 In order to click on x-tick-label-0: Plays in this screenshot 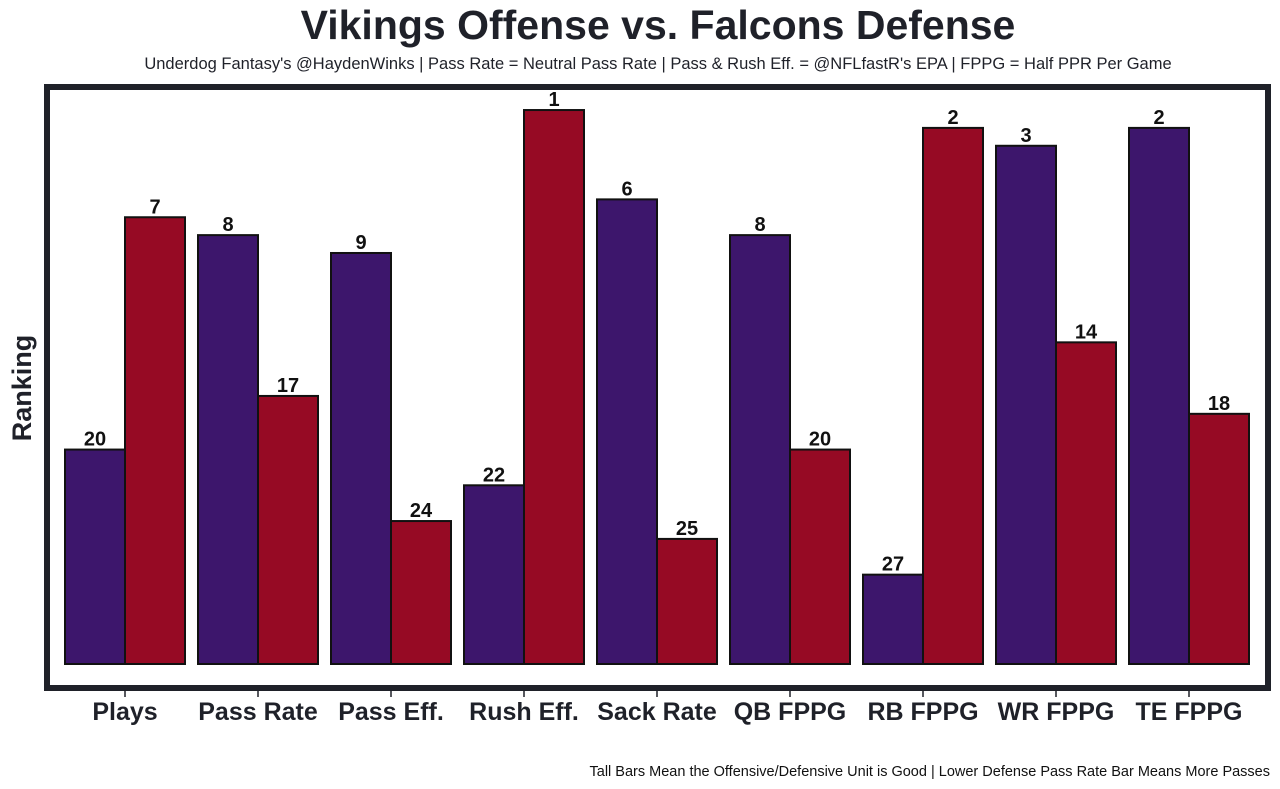, I will do `click(124, 712)`.